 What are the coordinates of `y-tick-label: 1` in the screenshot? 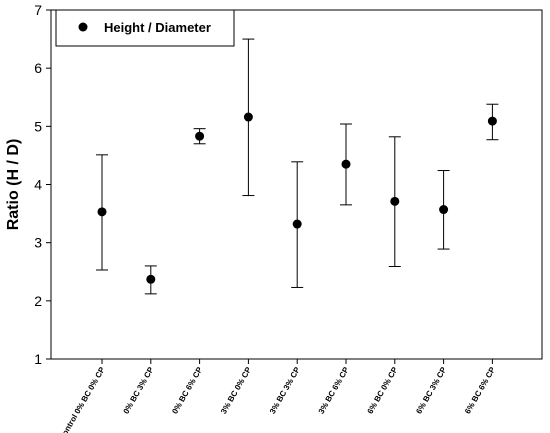 It's located at (38, 359).